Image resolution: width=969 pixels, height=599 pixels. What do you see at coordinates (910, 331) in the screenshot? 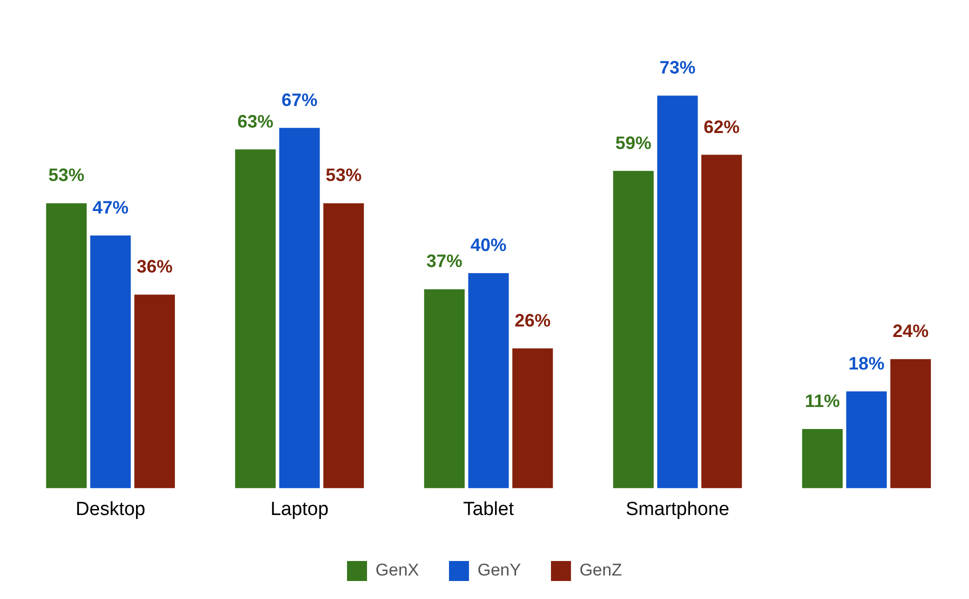
I see `data-label: 24%` at bounding box center [910, 331].